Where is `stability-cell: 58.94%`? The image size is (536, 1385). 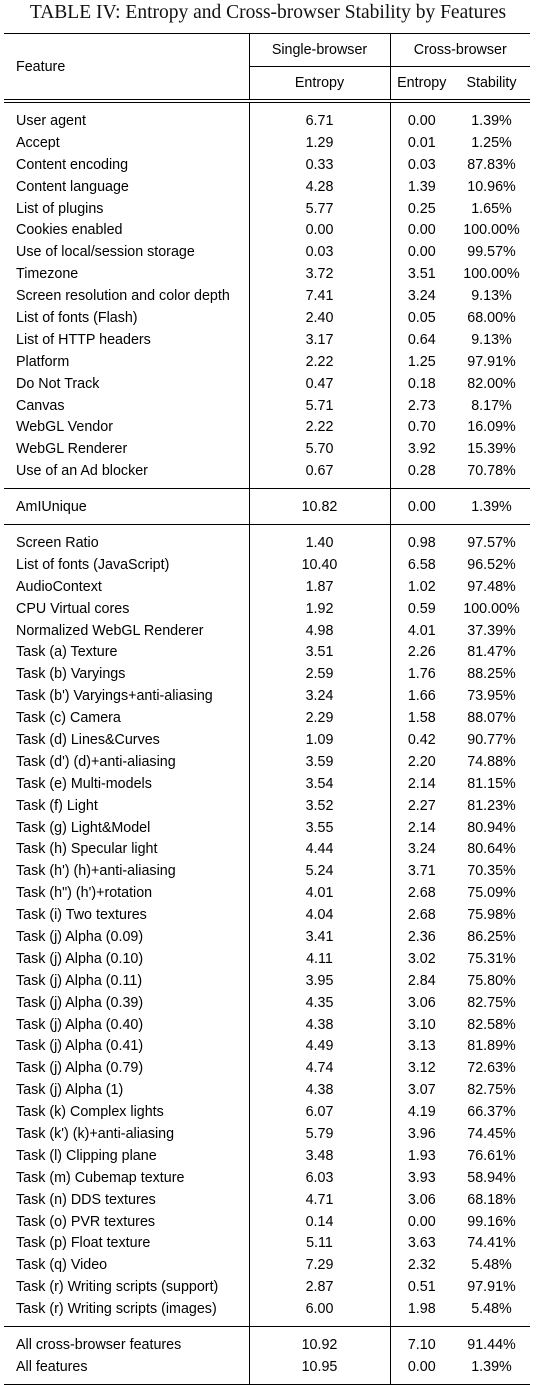
stability-cell: 58.94% is located at coordinates (491, 1177).